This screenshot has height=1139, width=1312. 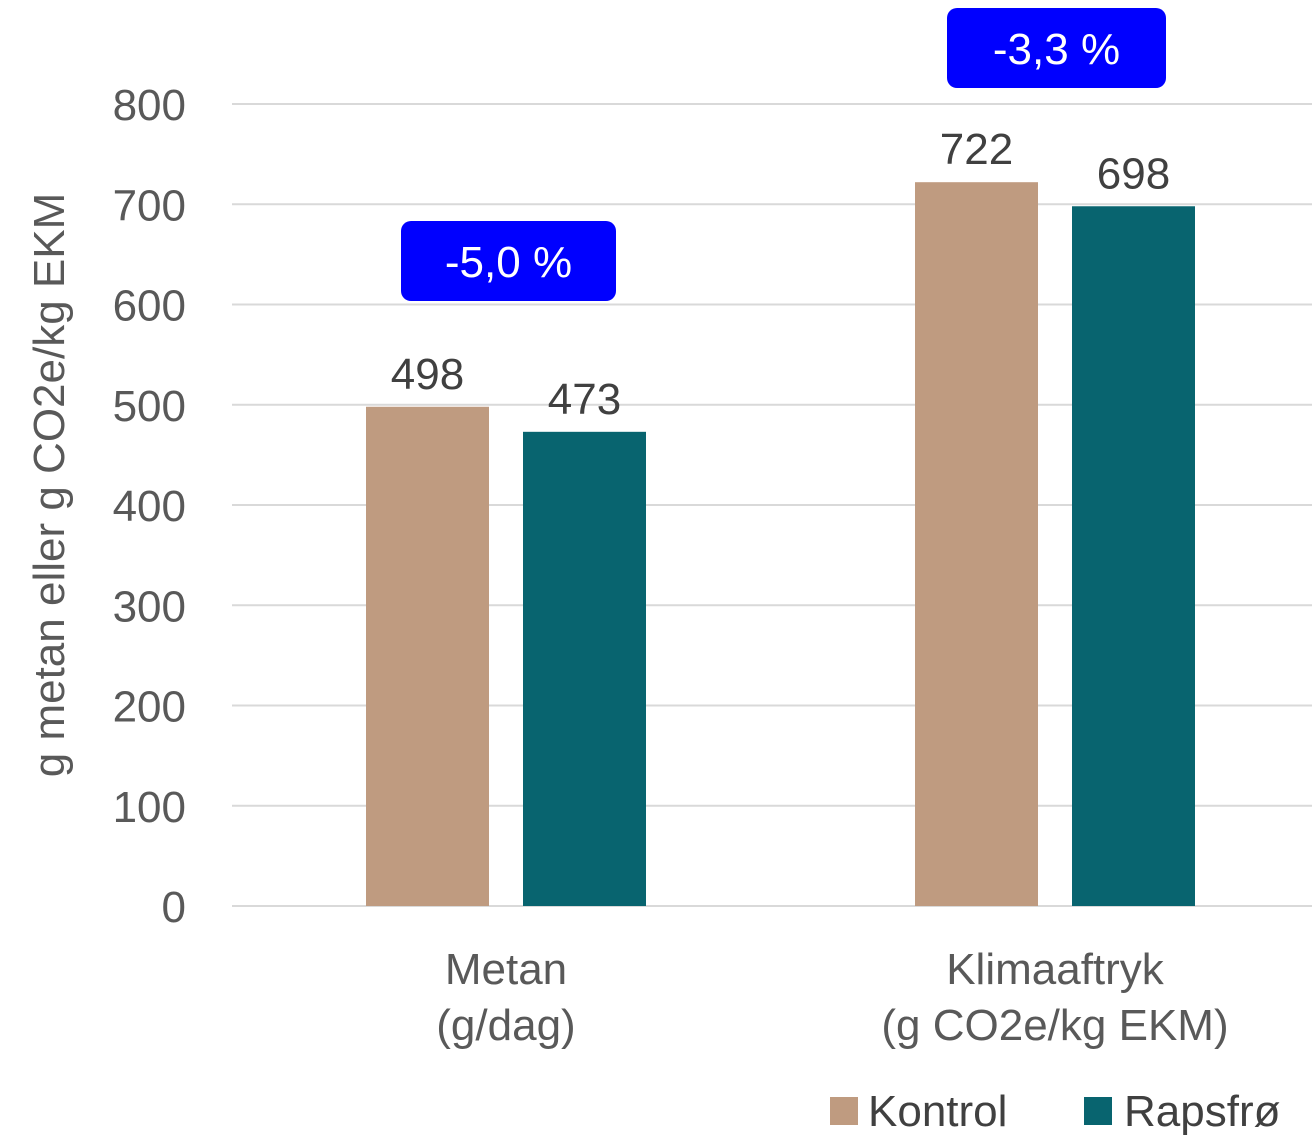 I want to click on y-axis-ticks: 0 100 200 300 400 500 600 700 800, so click(x=149, y=506).